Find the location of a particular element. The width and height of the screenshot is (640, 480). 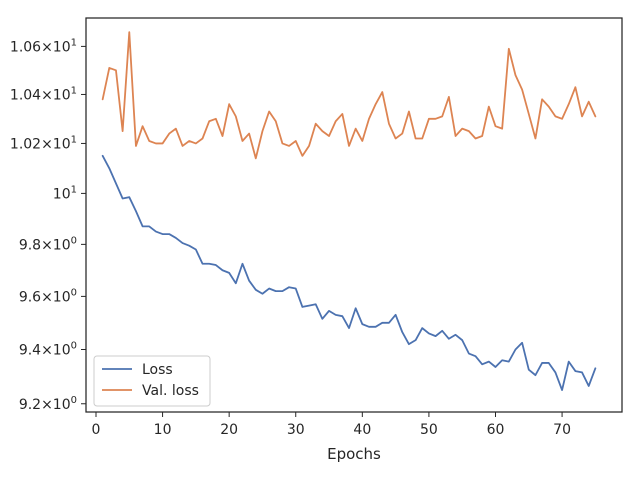

legend-label-loss: Loss is located at coordinates (157, 370).